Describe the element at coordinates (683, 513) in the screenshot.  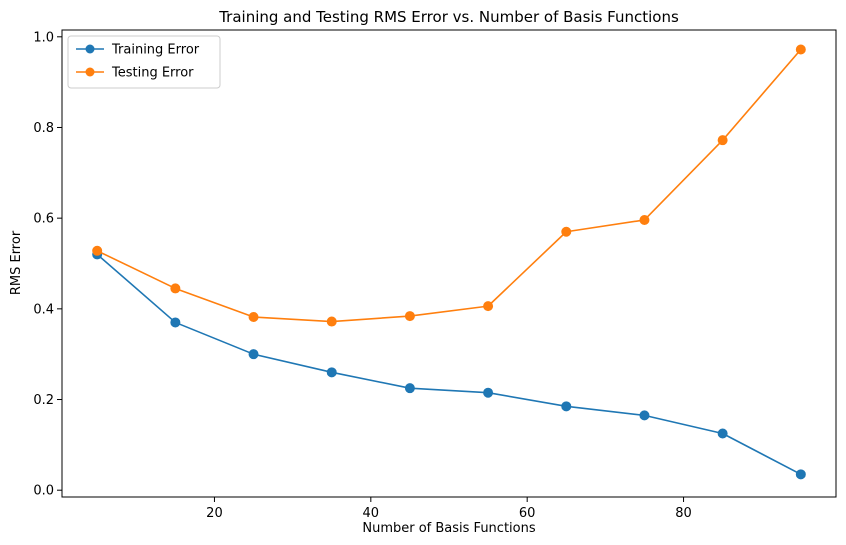
I see `x-tick-label: 80` at that location.